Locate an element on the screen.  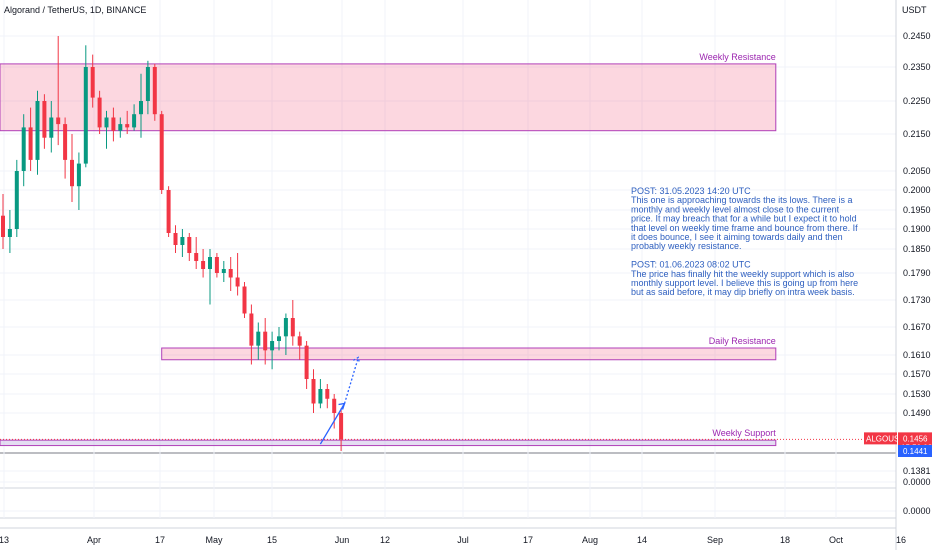
x-tick-label: 17 is located at coordinates (160, 540).